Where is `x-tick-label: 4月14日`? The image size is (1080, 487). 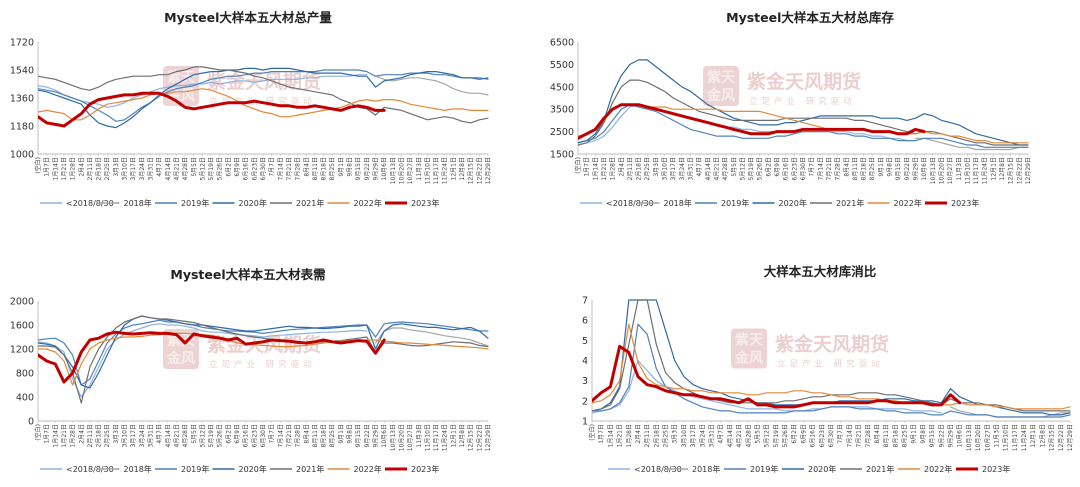
x-tick-label: 4月14日 is located at coordinates (708, 168).